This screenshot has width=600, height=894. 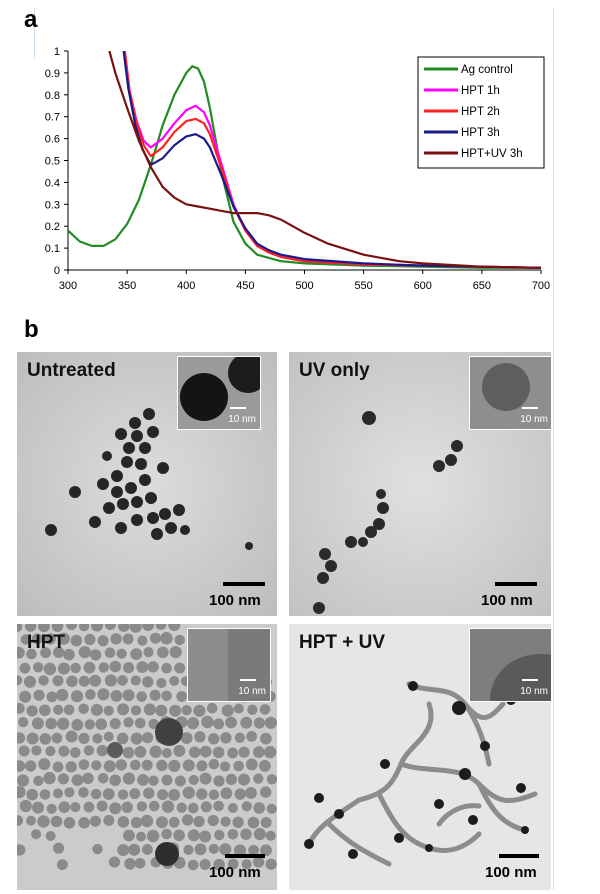 I want to click on hpt-uv-inset-scalebar, so click(x=530, y=680).